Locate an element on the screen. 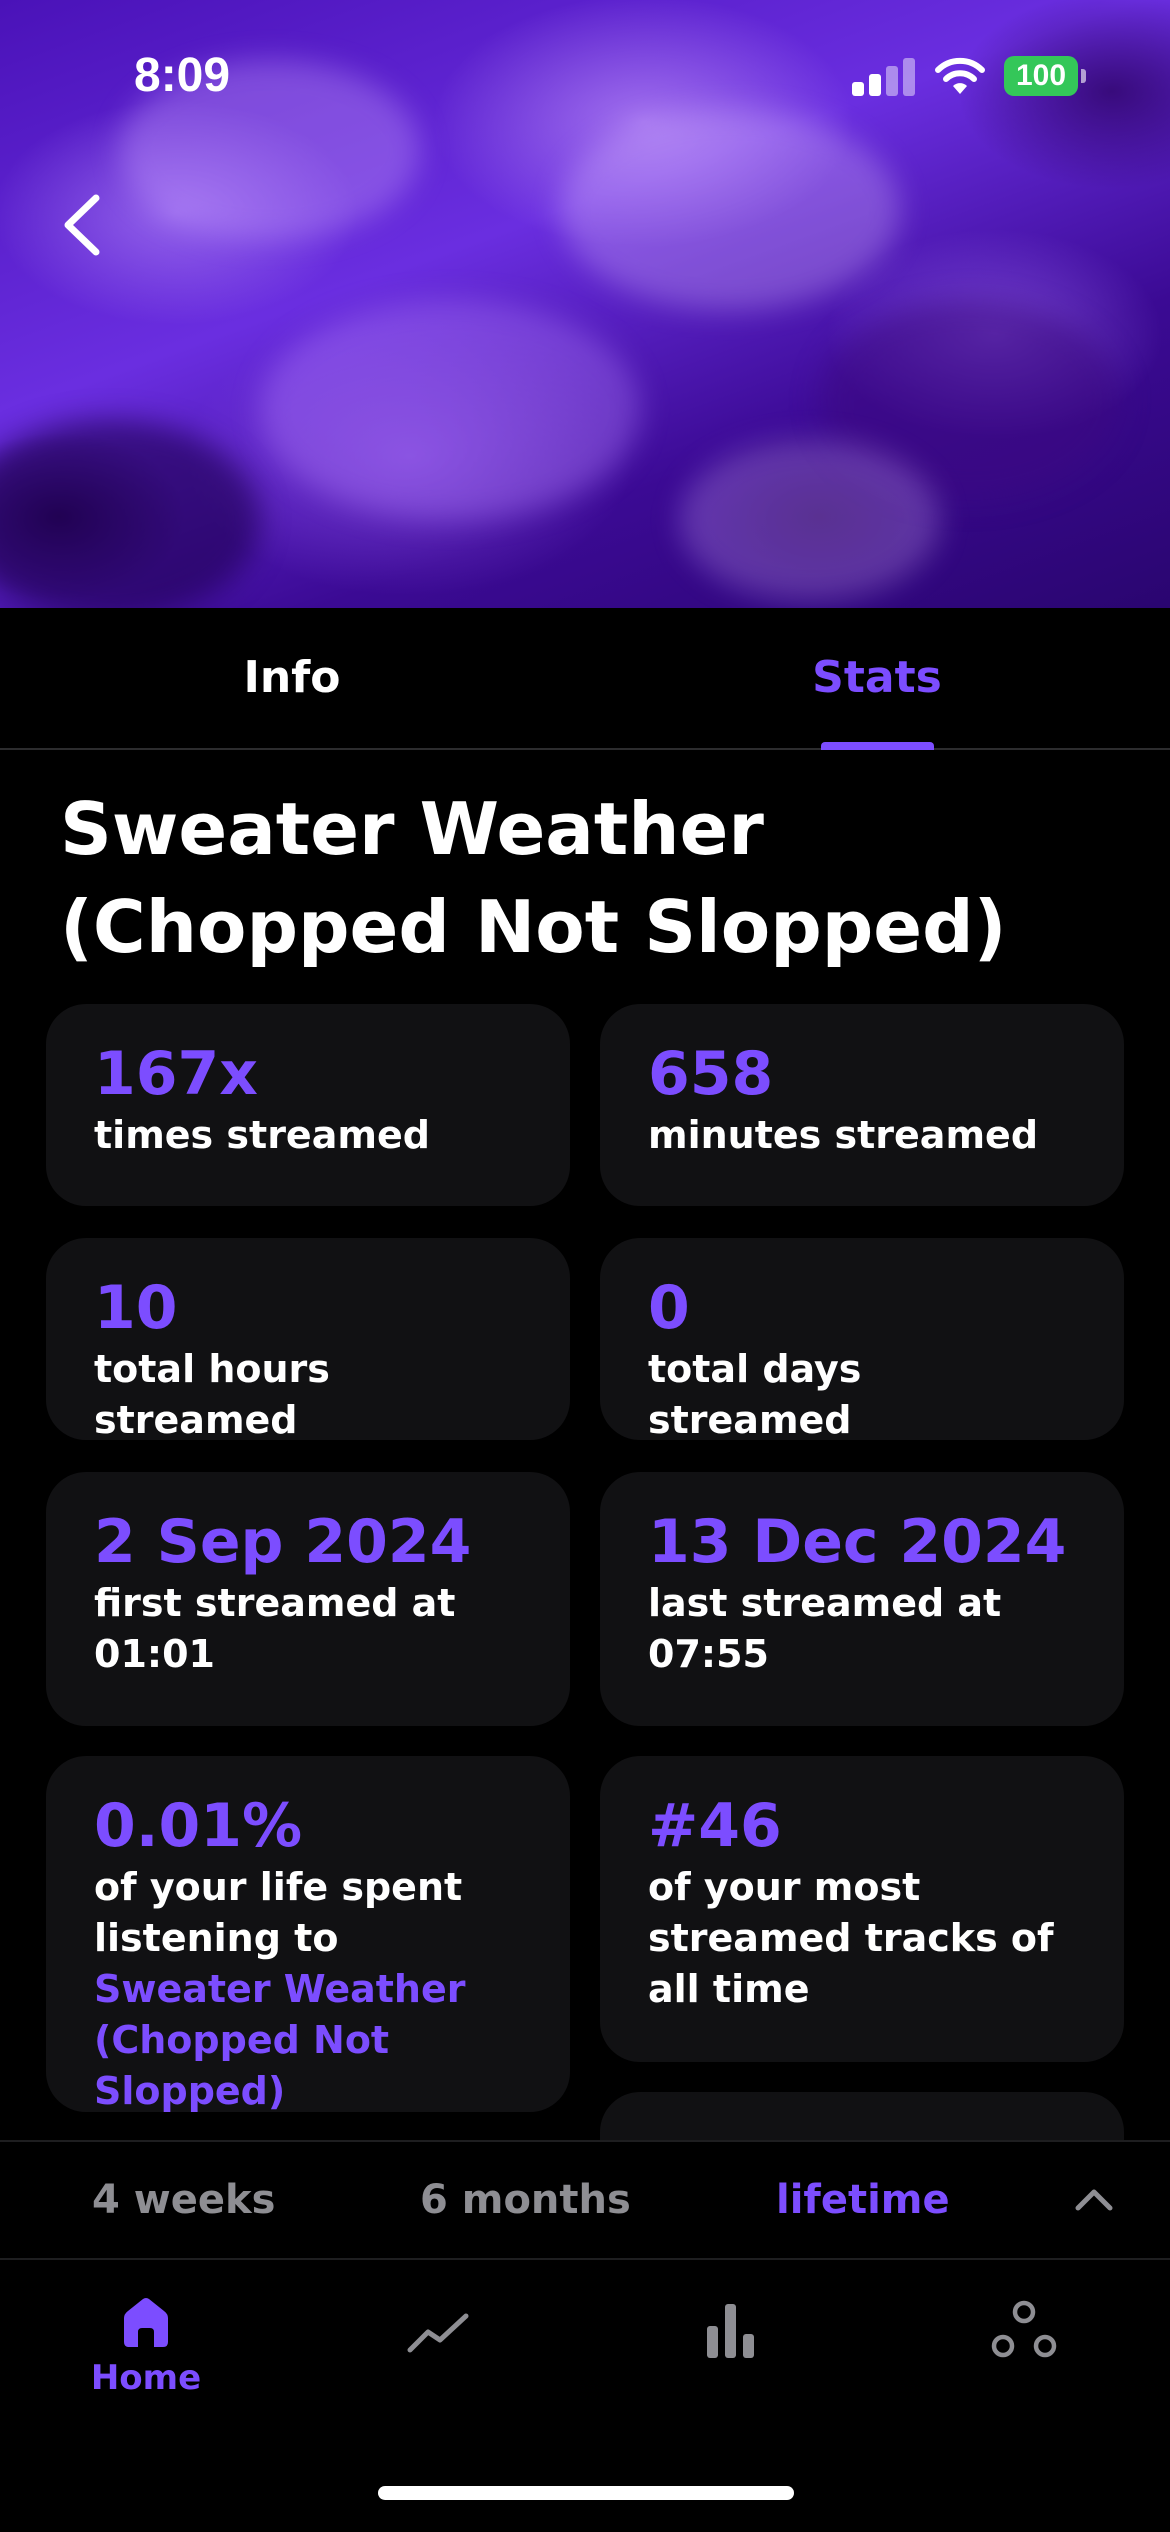  stat-label-prefix: of your life spent listening to is located at coordinates (278, 1912).